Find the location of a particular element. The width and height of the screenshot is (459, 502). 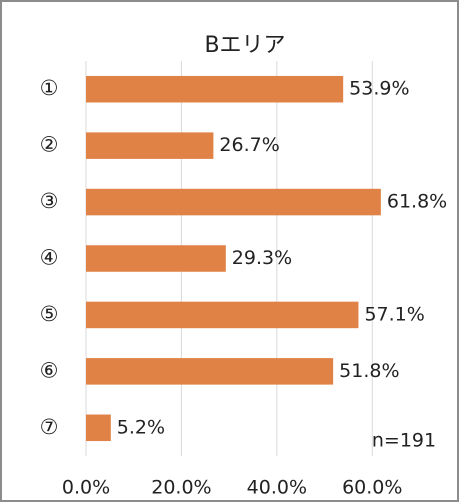

y-tick-label: ⑤ is located at coordinates (49, 314).